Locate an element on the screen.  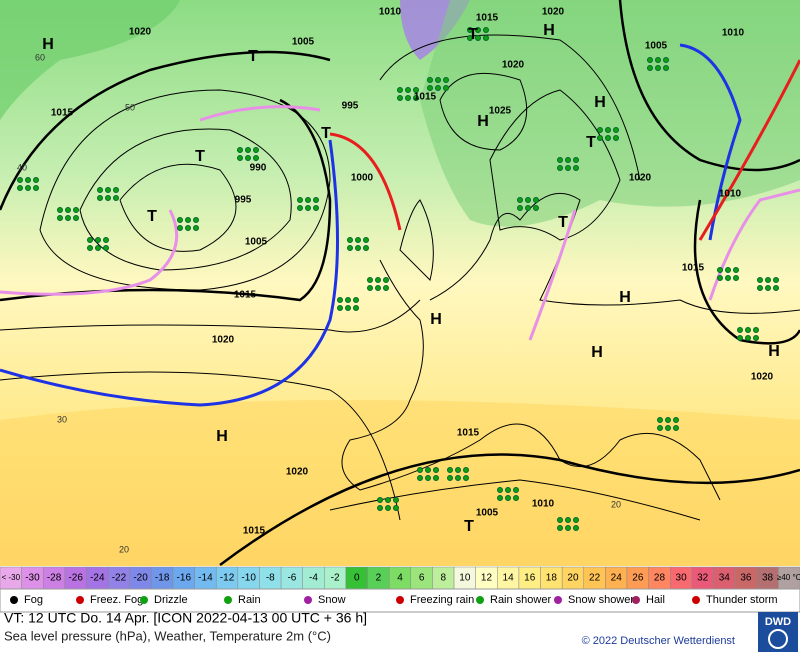
scale-label: -30 is located at coordinates (32, 578).